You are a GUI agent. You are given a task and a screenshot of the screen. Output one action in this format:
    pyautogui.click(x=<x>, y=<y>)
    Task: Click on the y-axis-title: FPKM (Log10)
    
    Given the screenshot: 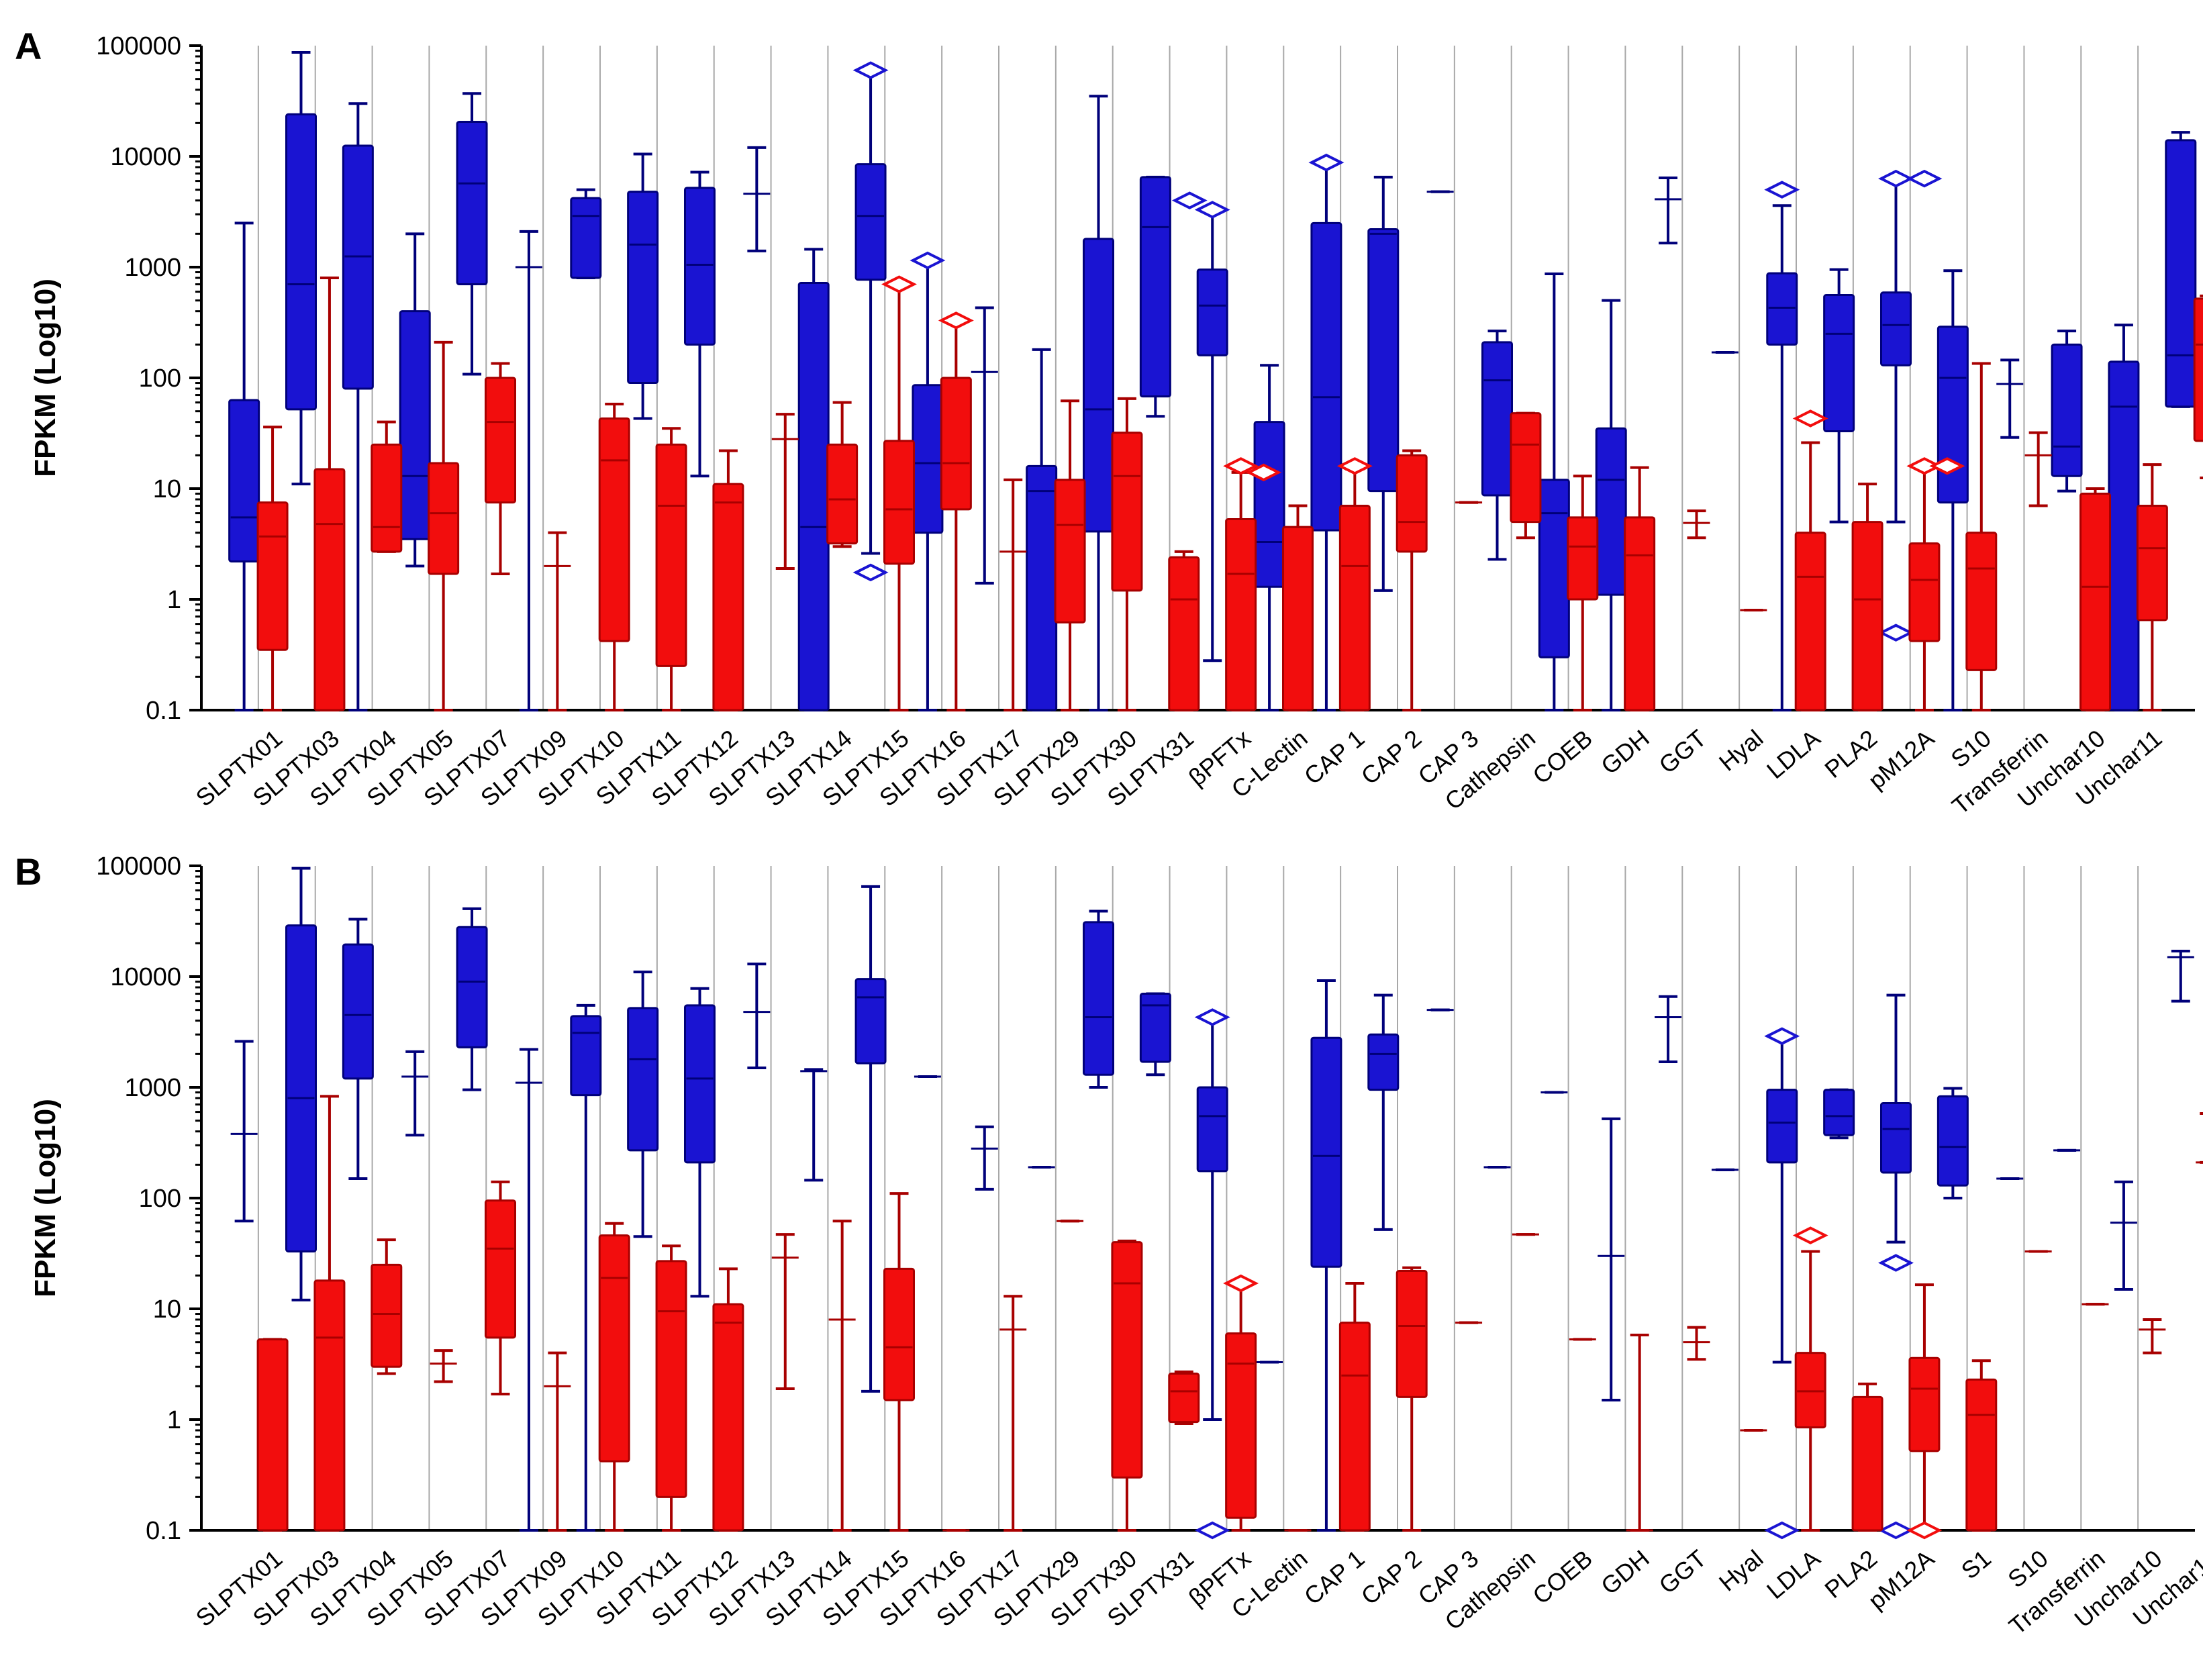 What is the action you would take?
    pyautogui.click(x=45, y=378)
    